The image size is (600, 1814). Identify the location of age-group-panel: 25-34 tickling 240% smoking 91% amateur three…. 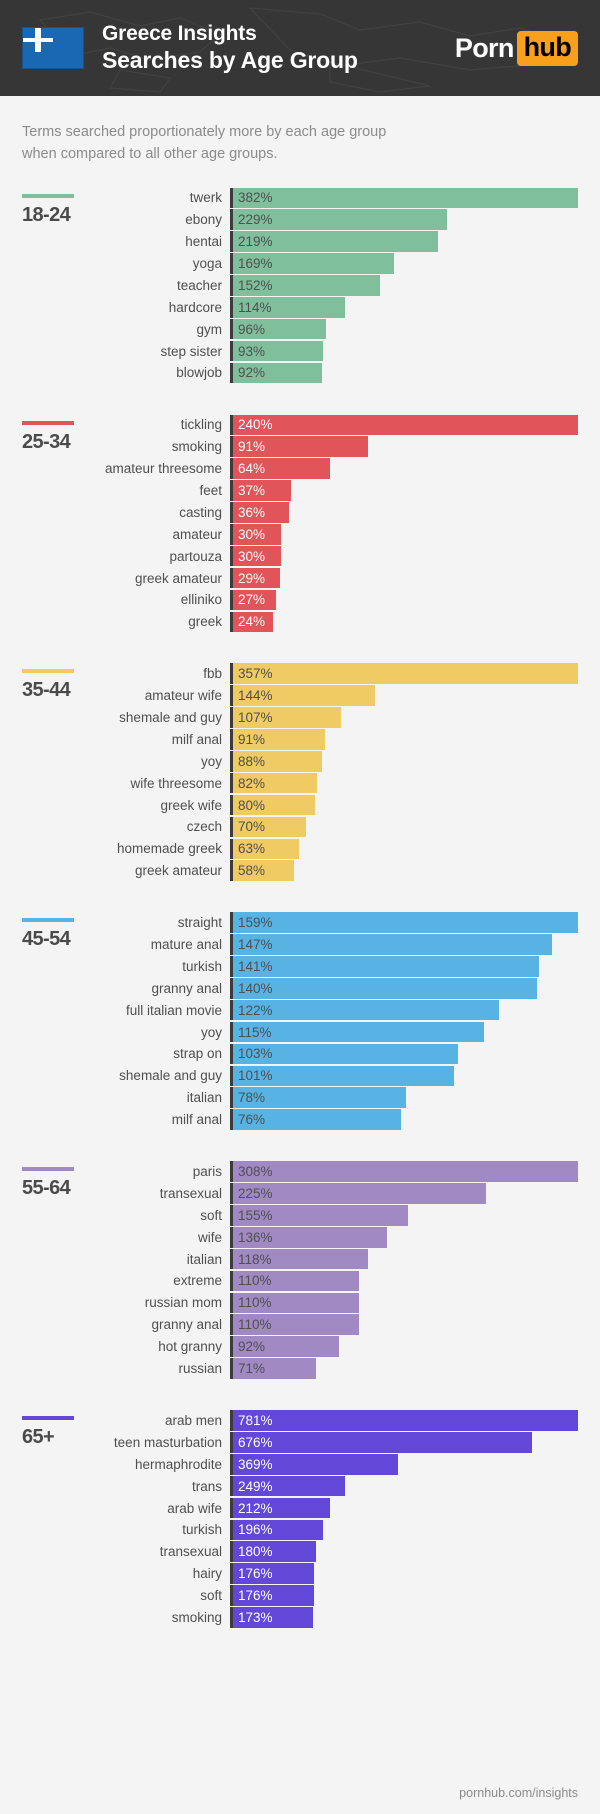
(300, 524).